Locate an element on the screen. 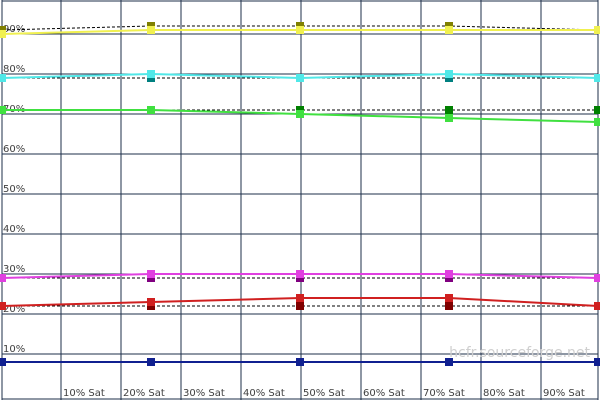 The image size is (600, 400). x-tick-label: 30% Sat is located at coordinates (204, 393).